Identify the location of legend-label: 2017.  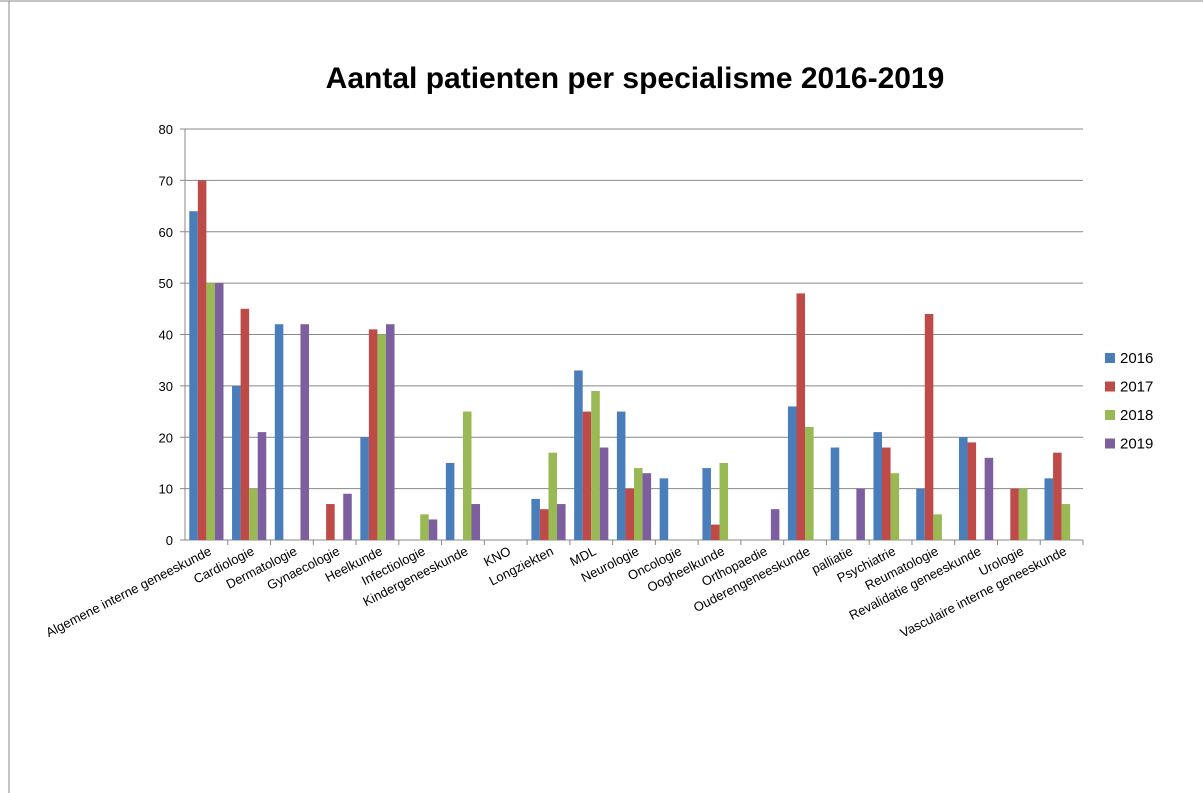
(1136, 387).